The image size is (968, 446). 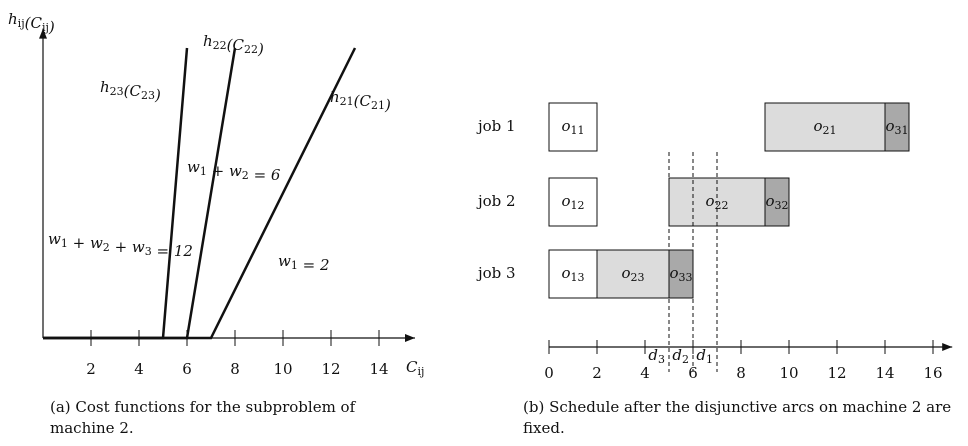 I want to click on x-axis-label-sub: ij, so click(x=420, y=371).